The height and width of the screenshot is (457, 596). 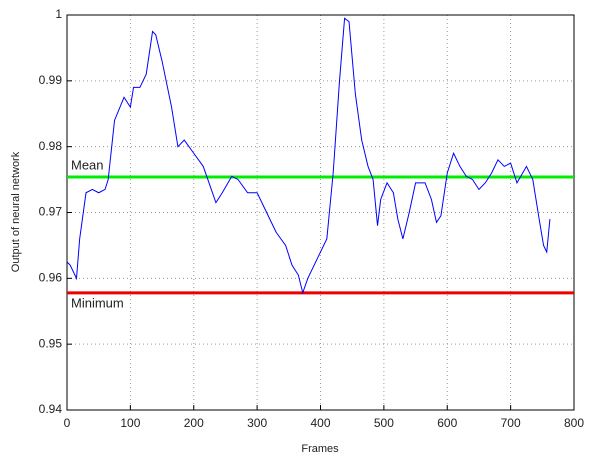 What do you see at coordinates (51, 343) in the screenshot?
I see `y-tick-label: 0.95` at bounding box center [51, 343].